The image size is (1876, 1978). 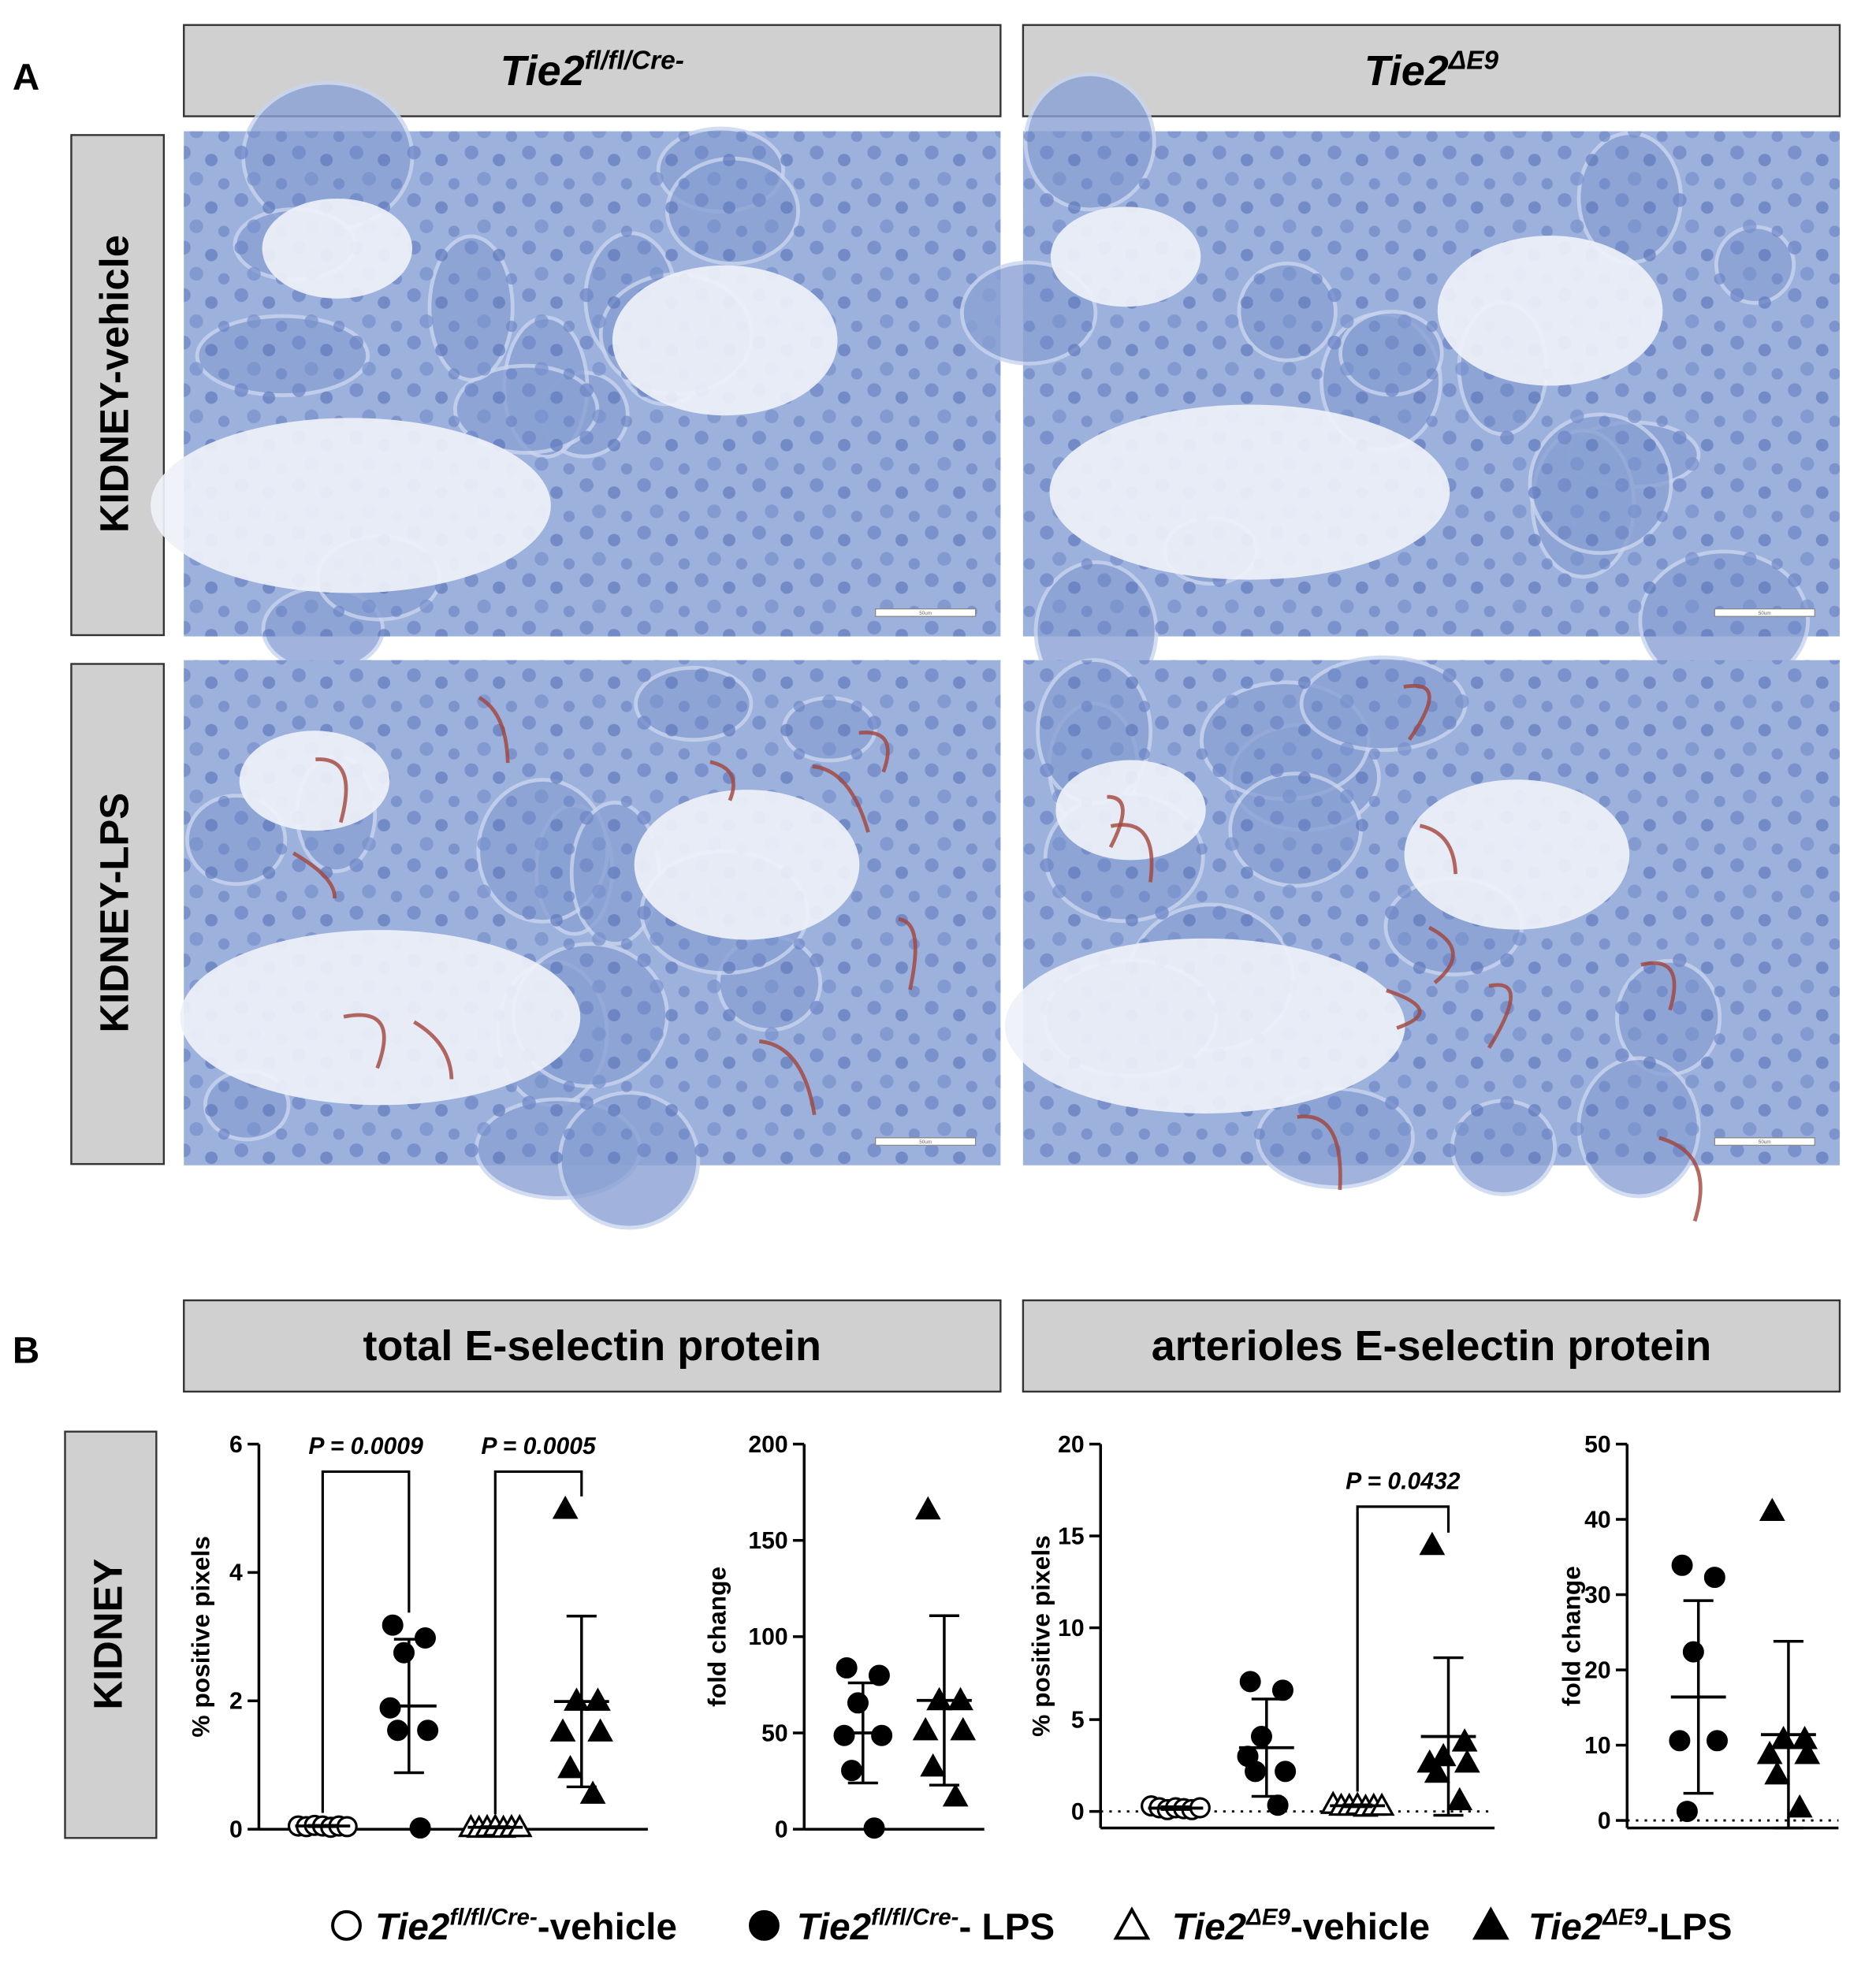 I want to click on panel-label: B, so click(x=26, y=1350).